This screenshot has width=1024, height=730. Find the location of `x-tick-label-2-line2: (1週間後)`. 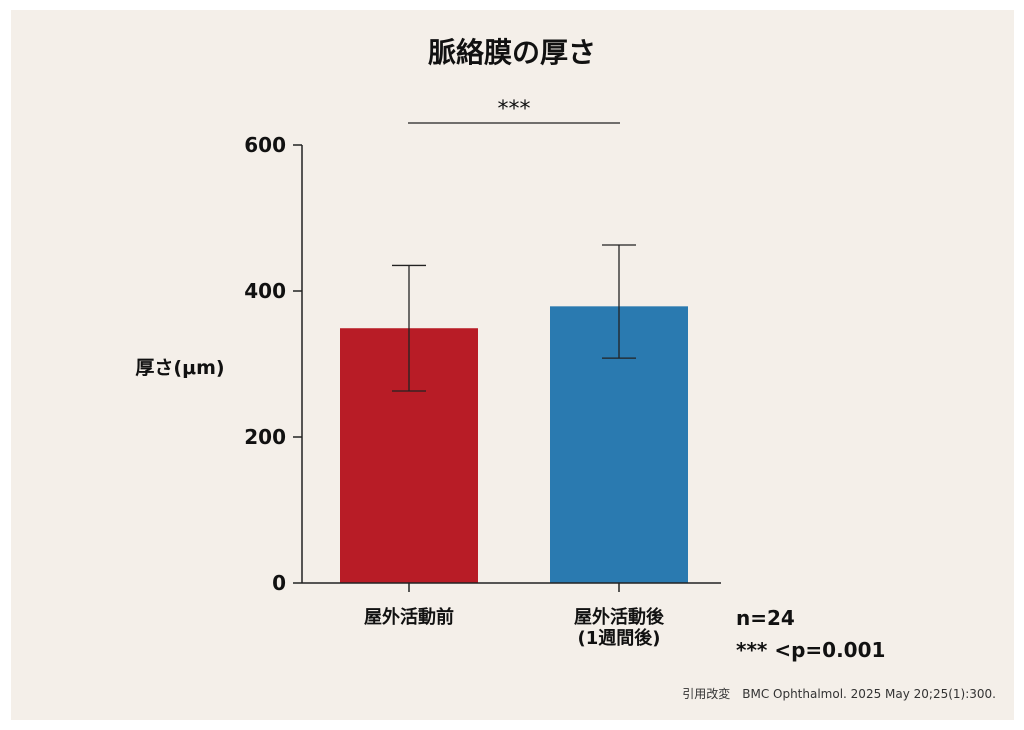

x-tick-label-2-line2: (1週間後) is located at coordinates (619, 638).